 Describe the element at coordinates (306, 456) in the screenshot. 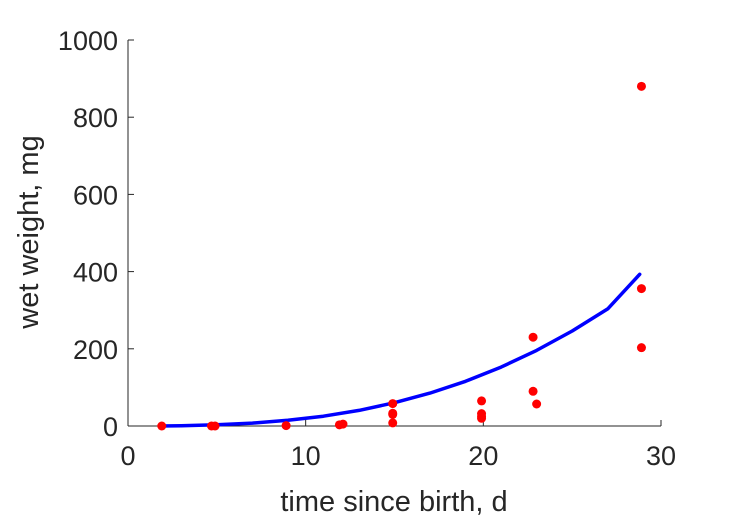

I see `x-tick-label: 10` at that location.